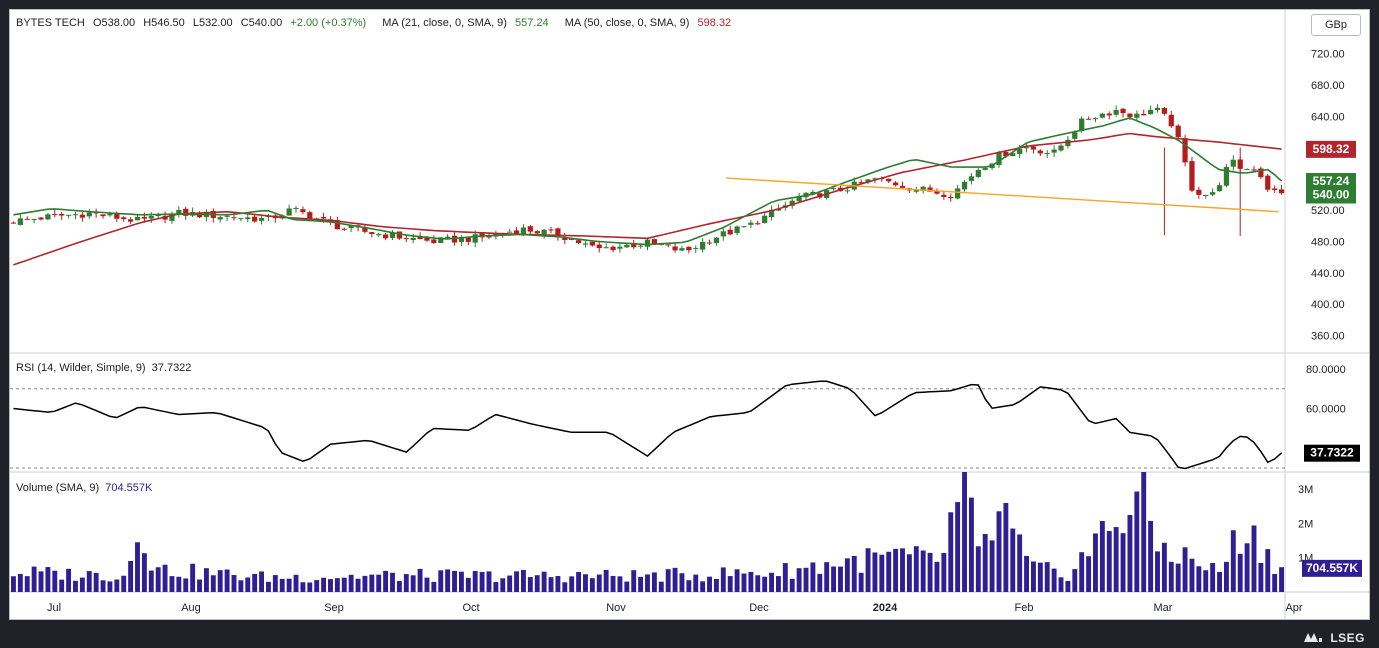 The height and width of the screenshot is (648, 1379). Describe the element at coordinates (1305, 524) in the screenshot. I see `volume-tick-label: 2M` at that location.